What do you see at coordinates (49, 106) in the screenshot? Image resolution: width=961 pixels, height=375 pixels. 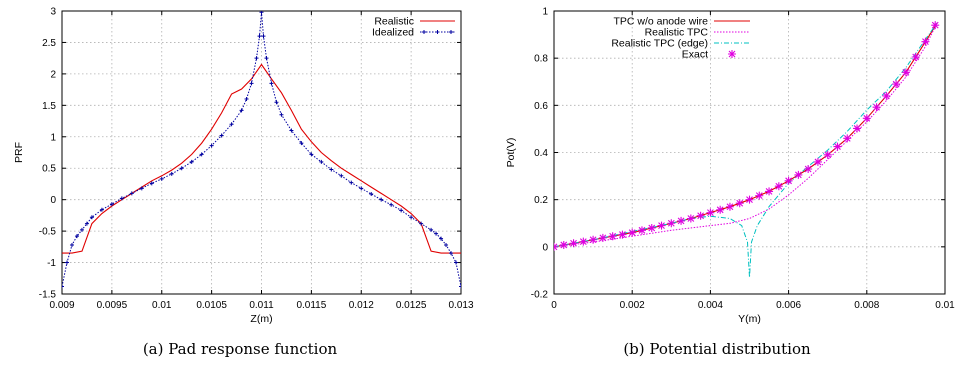 I see `a-y-tick-label: 1.5` at bounding box center [49, 106].